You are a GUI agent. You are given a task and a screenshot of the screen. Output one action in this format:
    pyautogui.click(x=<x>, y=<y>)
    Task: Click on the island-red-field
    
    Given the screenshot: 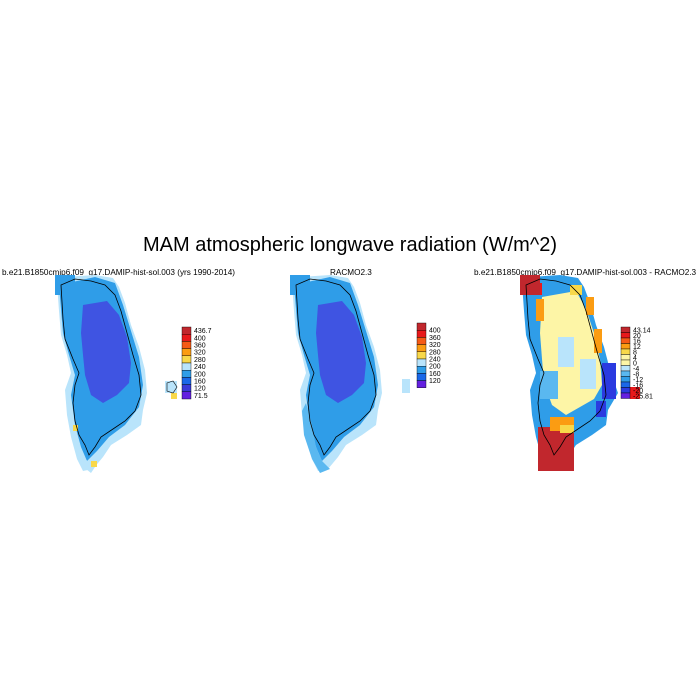 What is the action you would take?
    pyautogui.click(x=635, y=393)
    